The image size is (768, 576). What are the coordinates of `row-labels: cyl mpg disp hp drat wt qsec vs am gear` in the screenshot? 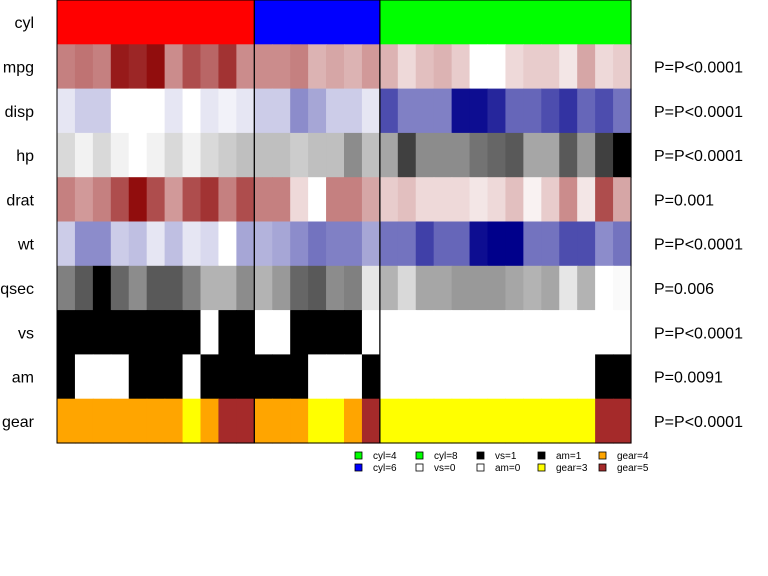 It's located at (17, 223).